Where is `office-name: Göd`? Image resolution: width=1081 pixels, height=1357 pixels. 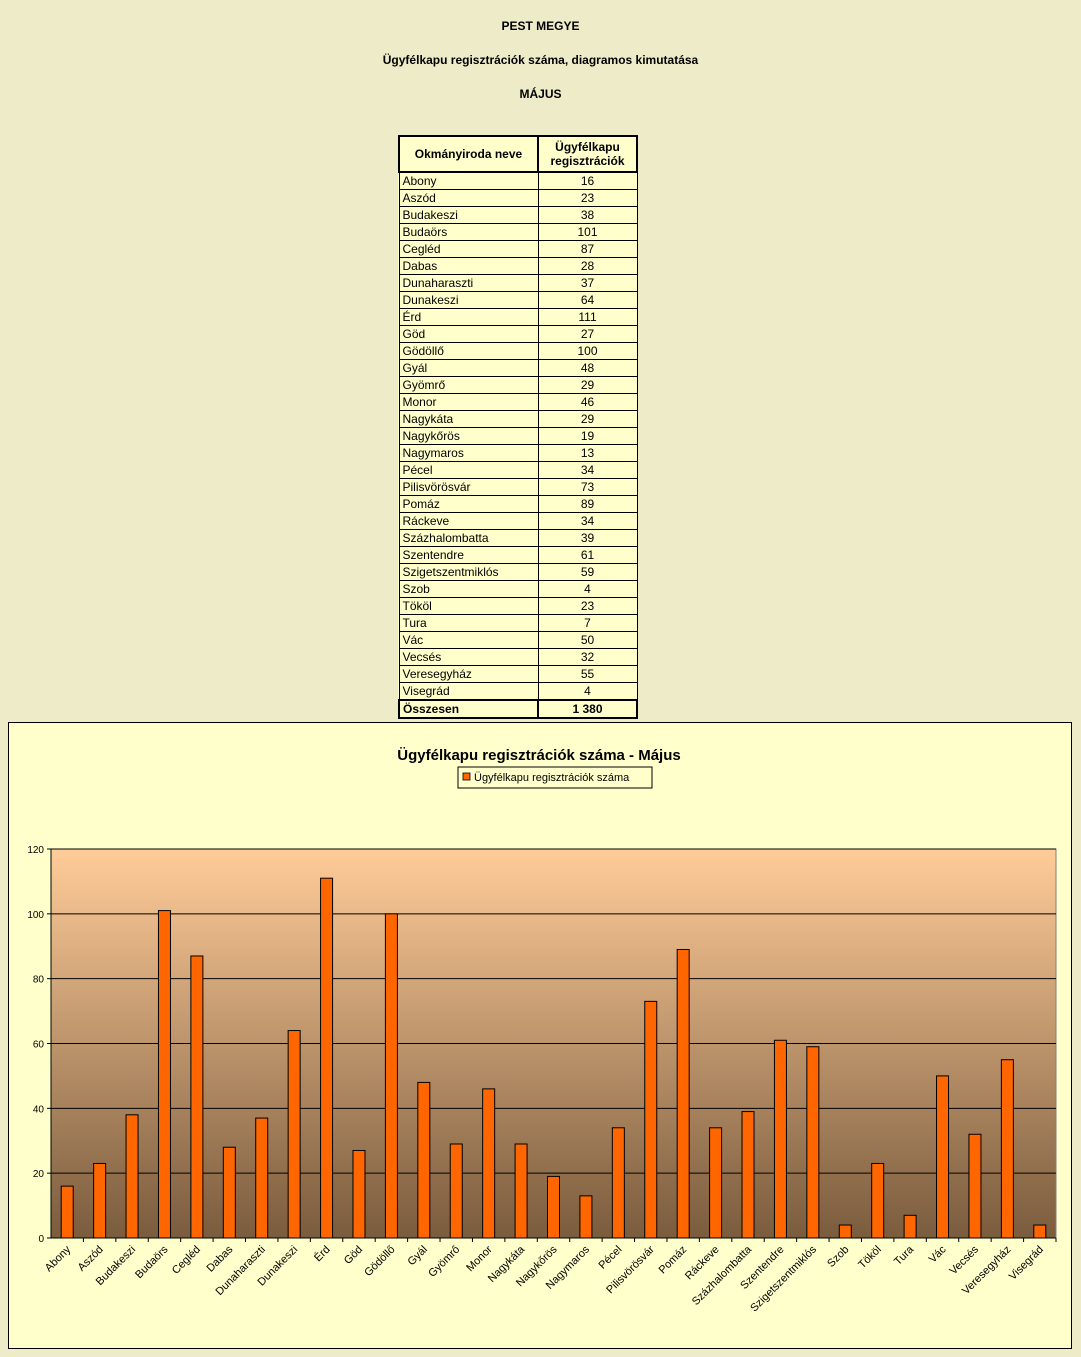
office-name: Göd is located at coordinates (468, 334).